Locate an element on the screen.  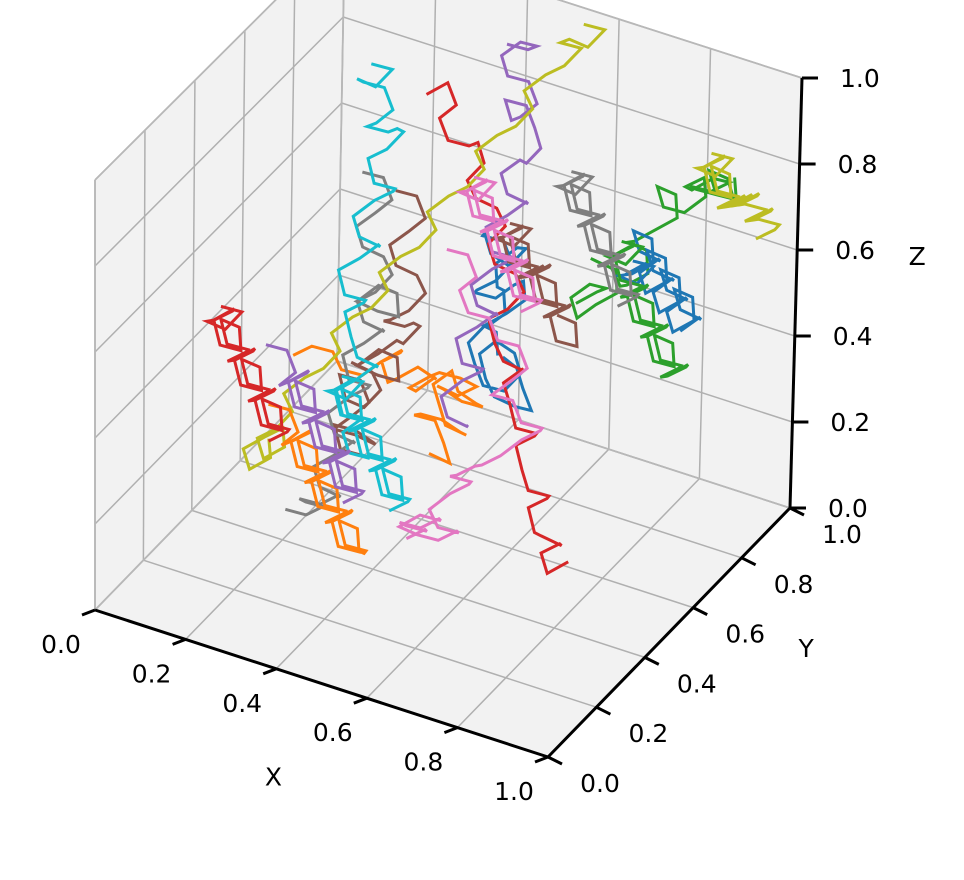
z-tick-label: 0.0 is located at coordinates (848, 508).